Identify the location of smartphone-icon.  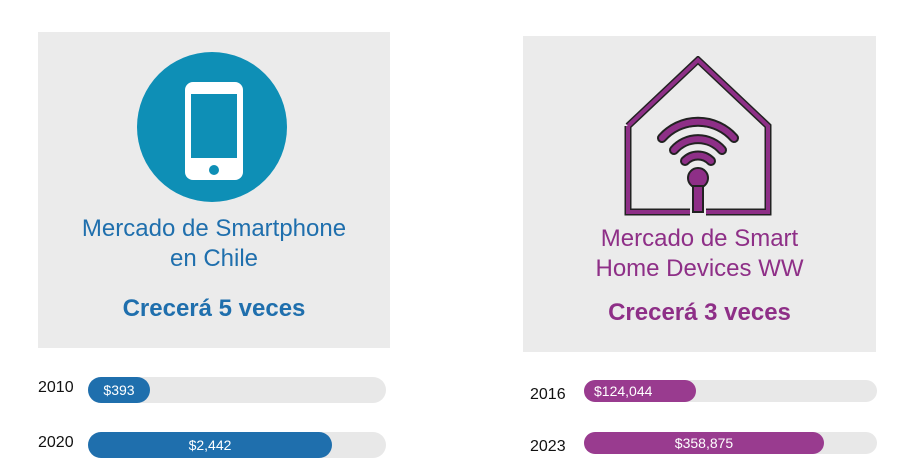
(212, 127).